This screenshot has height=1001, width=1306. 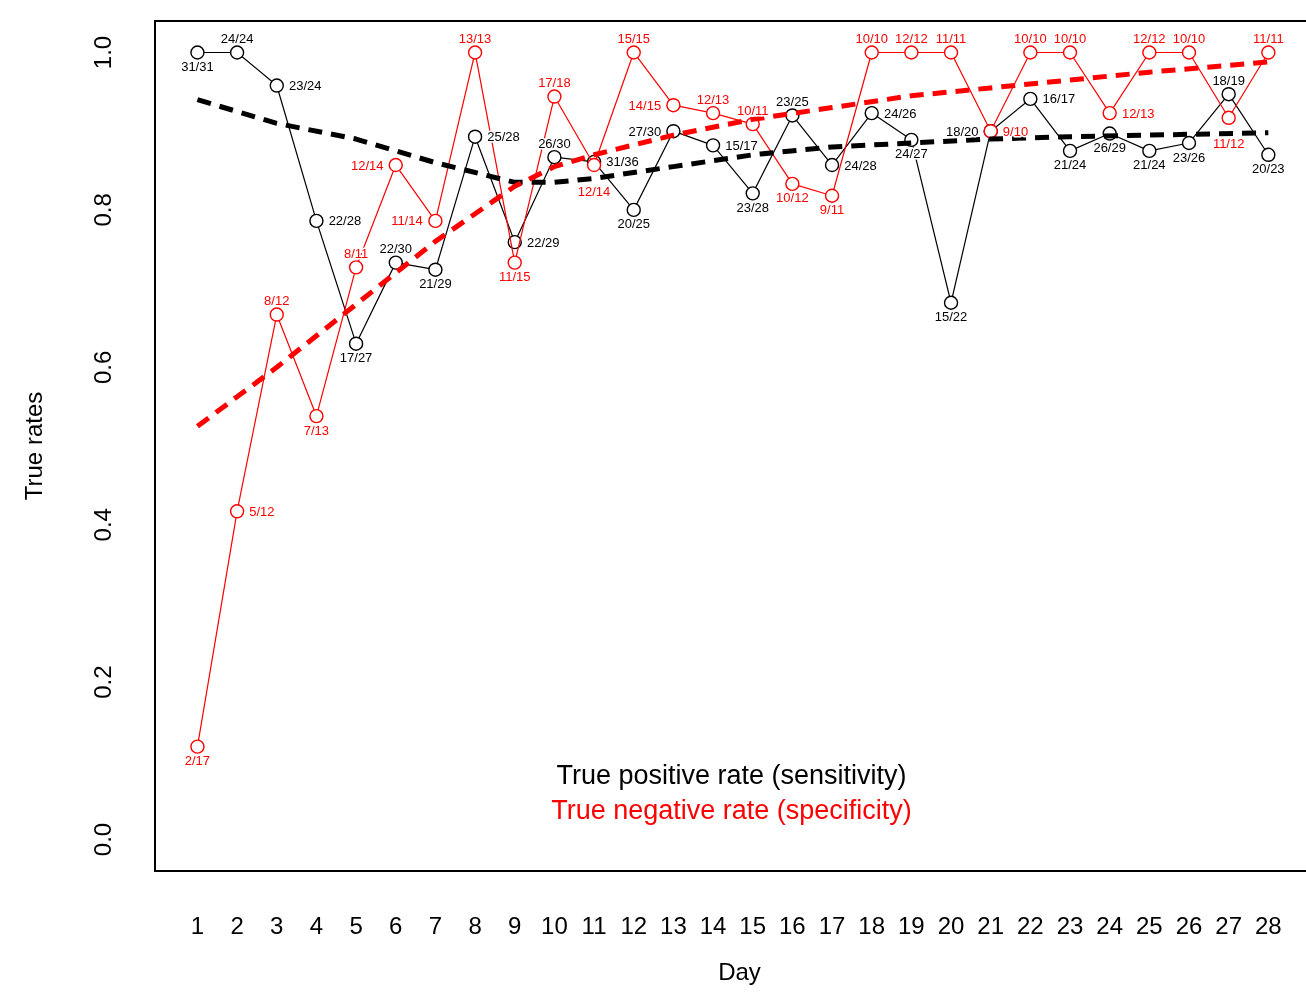 What do you see at coordinates (435, 925) in the screenshot?
I see `x-tick-label: 7` at bounding box center [435, 925].